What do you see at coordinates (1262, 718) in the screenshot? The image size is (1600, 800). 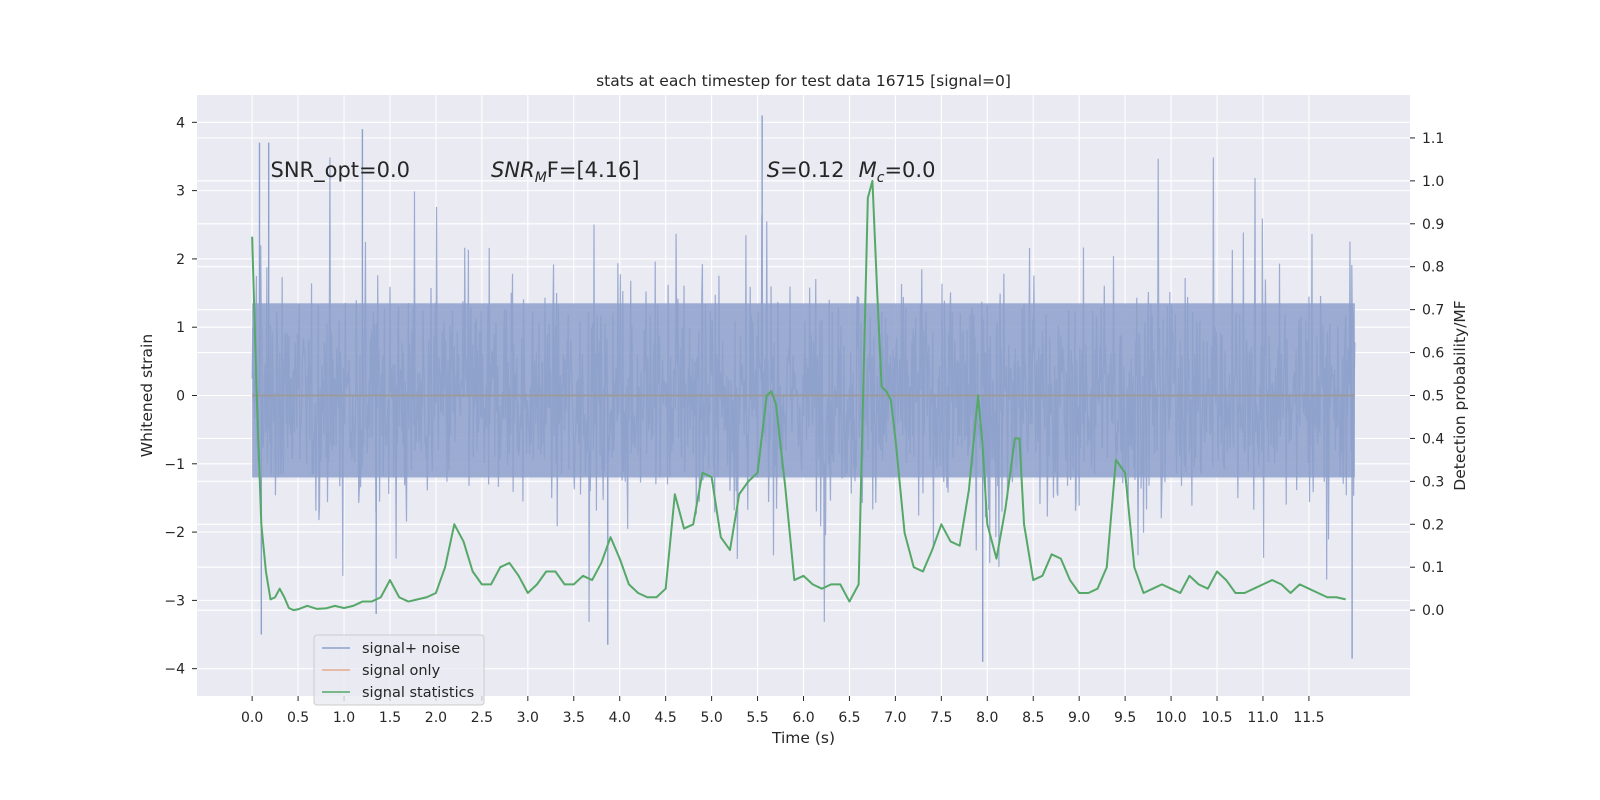 I see `x-tick-label: 11.0` at bounding box center [1262, 718].